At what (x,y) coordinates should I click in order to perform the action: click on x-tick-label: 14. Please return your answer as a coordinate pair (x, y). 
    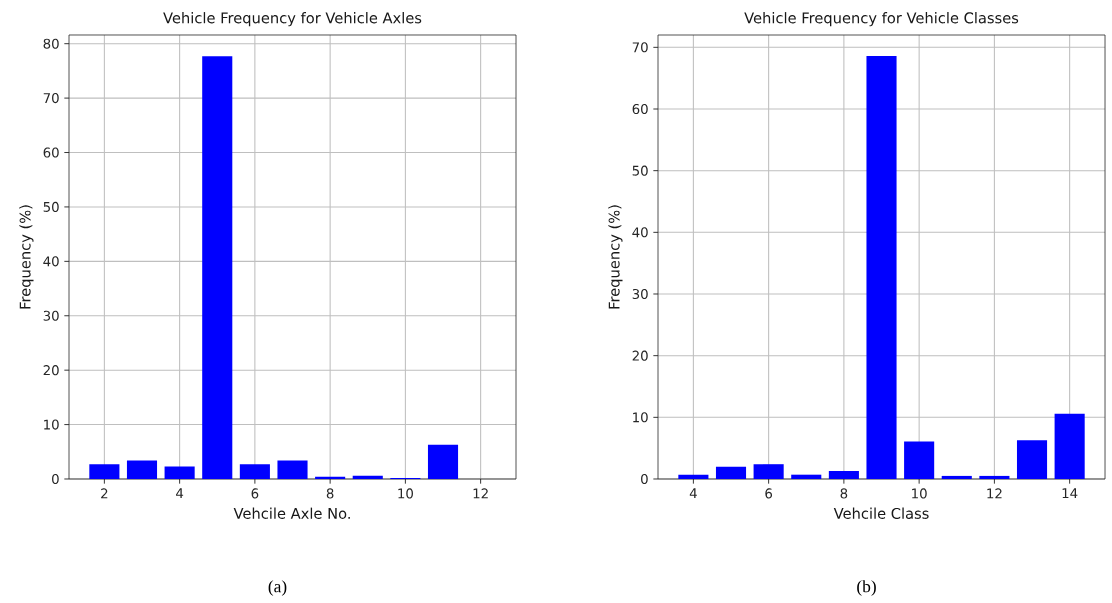
    Looking at the image, I should click on (1070, 493).